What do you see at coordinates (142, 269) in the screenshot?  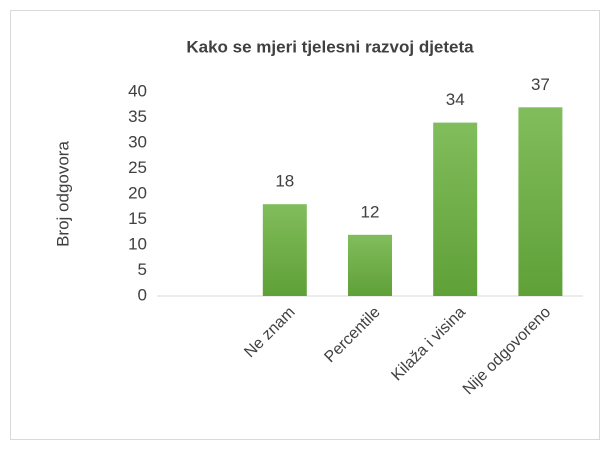 I see `y-tick-label: 5` at bounding box center [142, 269].